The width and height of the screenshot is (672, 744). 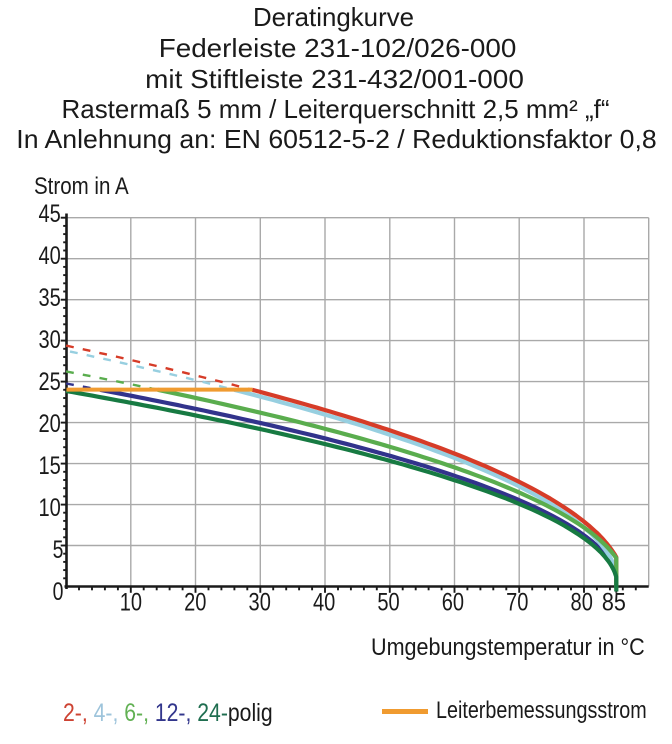 I want to click on svg-text: 35, so click(x=49, y=298).